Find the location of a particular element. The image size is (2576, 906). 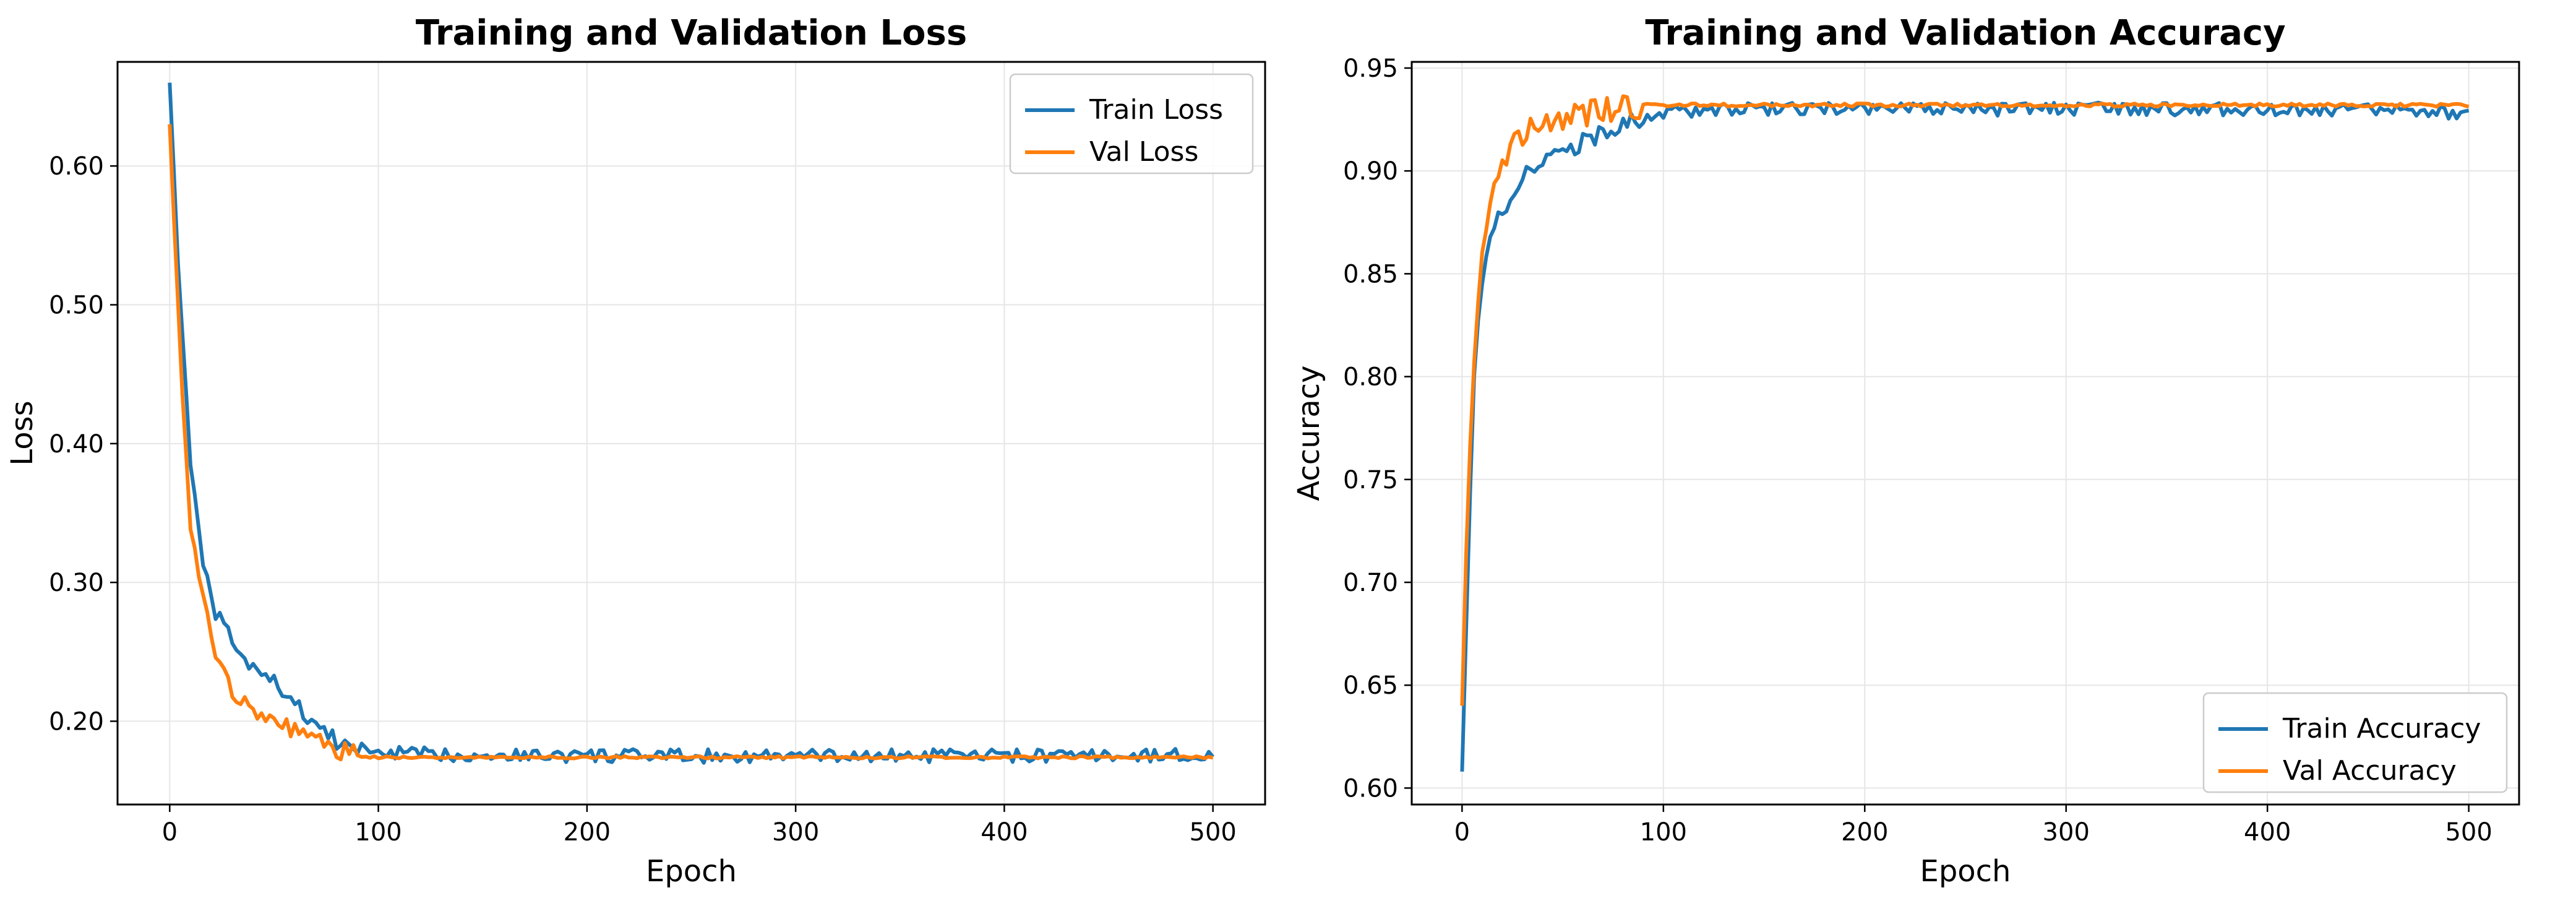

loss-y-tick-label: 0.20 is located at coordinates (76, 721).